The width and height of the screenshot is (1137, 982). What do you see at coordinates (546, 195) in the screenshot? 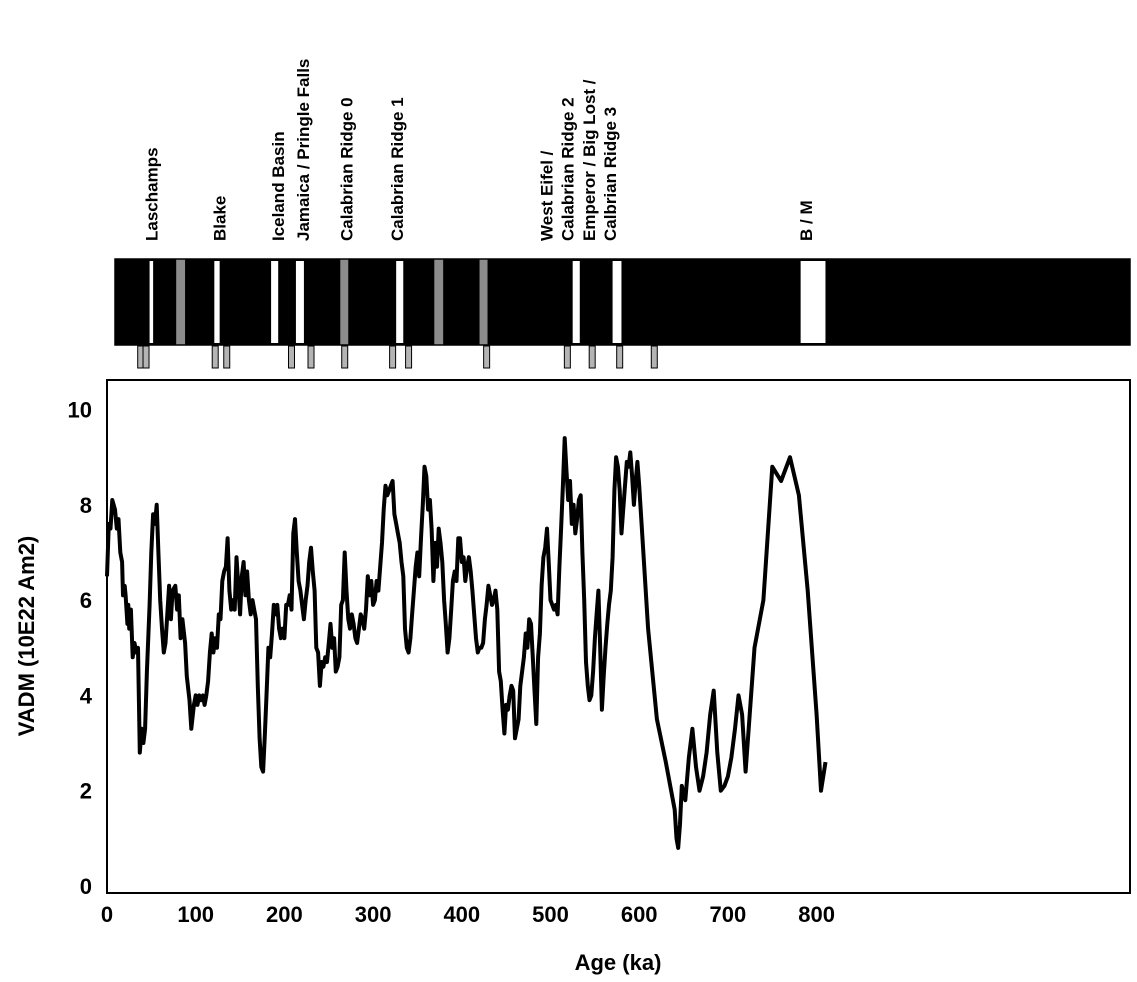
I see `excursion-label: West Eifel /` at bounding box center [546, 195].